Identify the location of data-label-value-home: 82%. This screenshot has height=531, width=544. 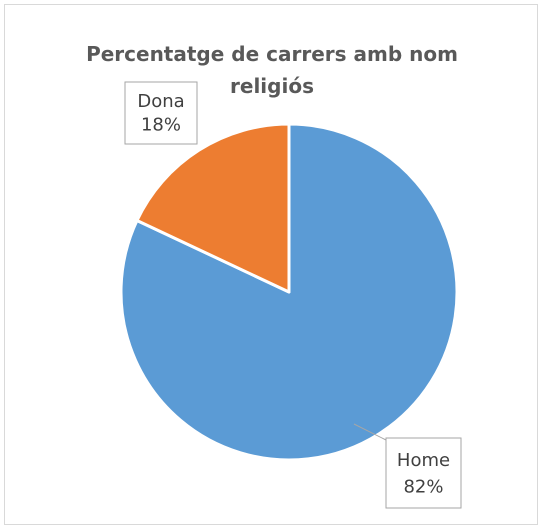
(423, 487).